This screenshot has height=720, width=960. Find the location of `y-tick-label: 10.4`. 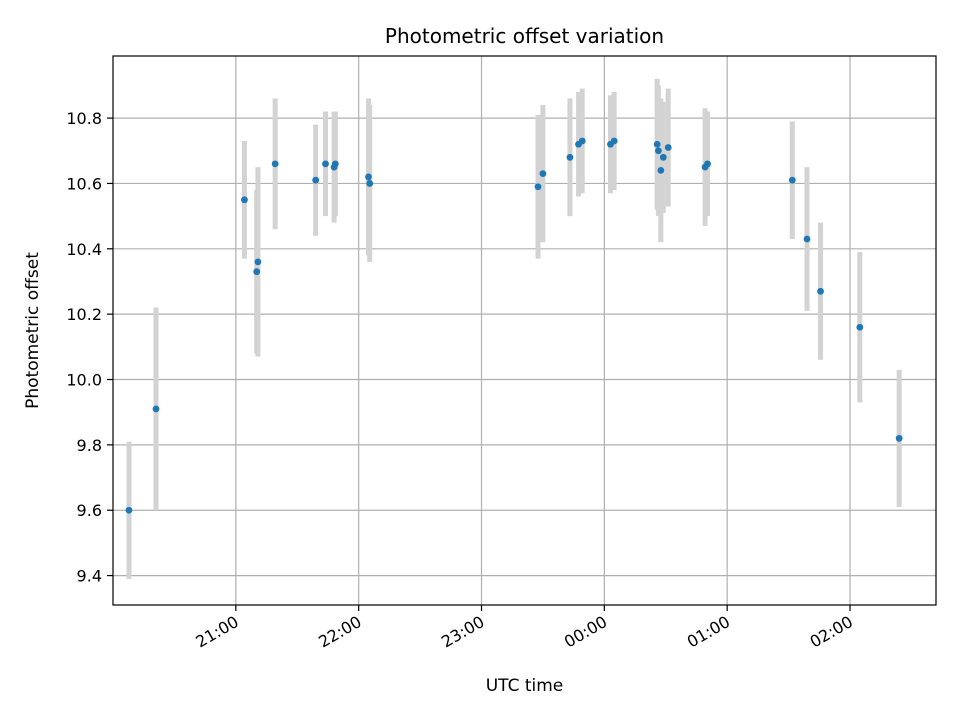

y-tick-label: 10.4 is located at coordinates (84, 249).